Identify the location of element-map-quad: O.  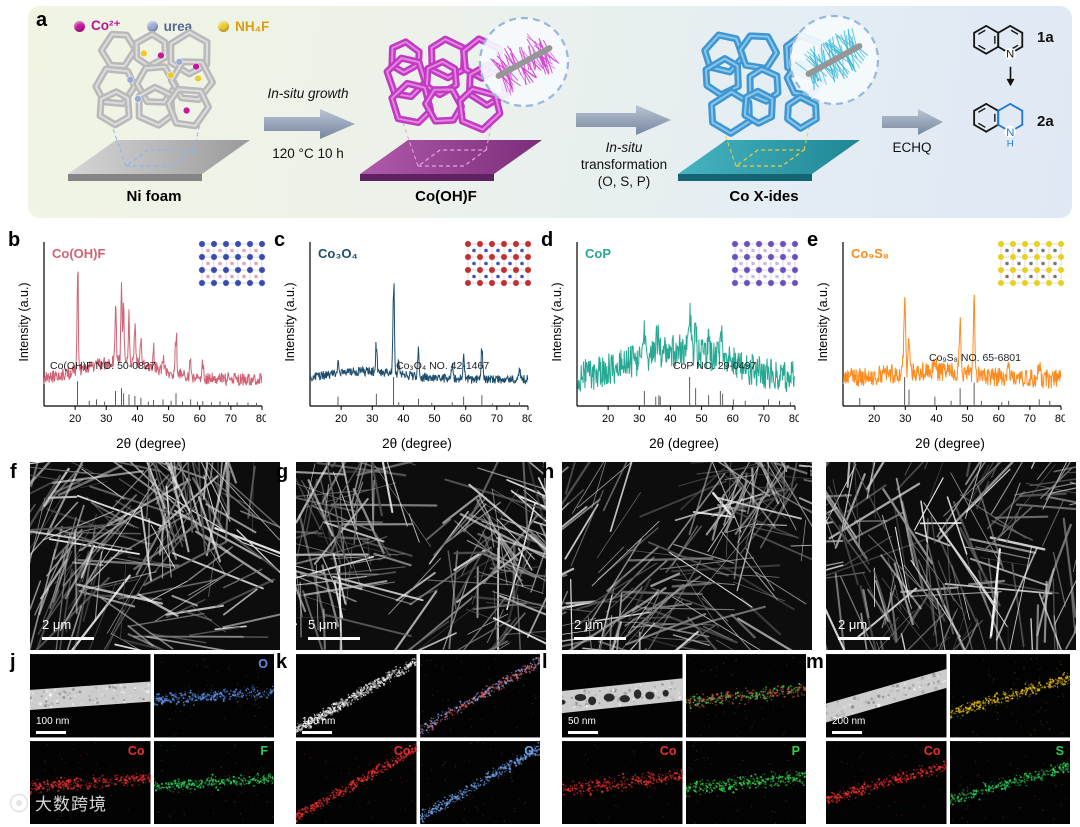
(479, 782).